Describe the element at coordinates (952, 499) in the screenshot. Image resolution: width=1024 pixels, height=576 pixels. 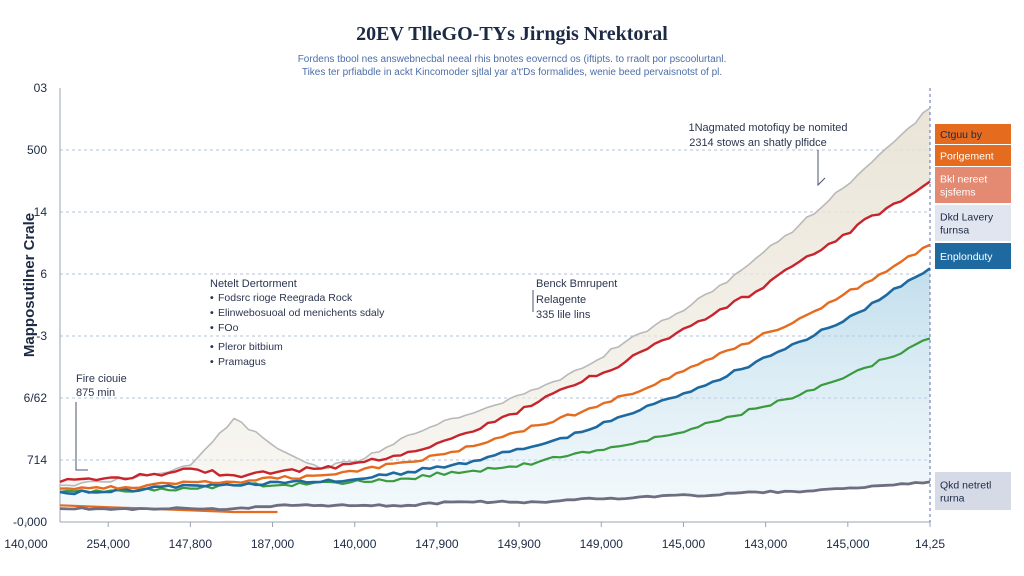
I see `side-label-5-line-1: rurna` at that location.